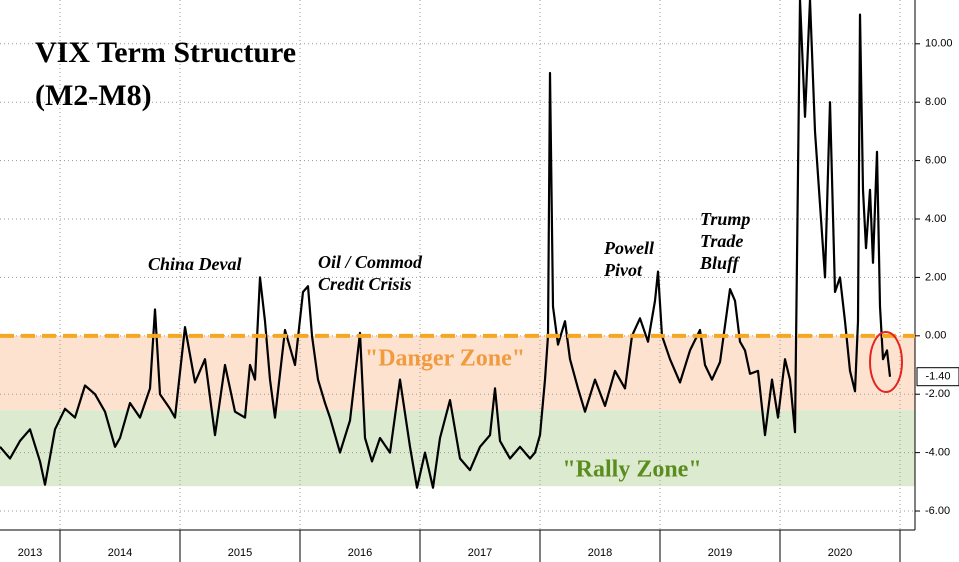  Describe the element at coordinates (365, 284) in the screenshot. I see `annotation: Credit Crisis` at that location.